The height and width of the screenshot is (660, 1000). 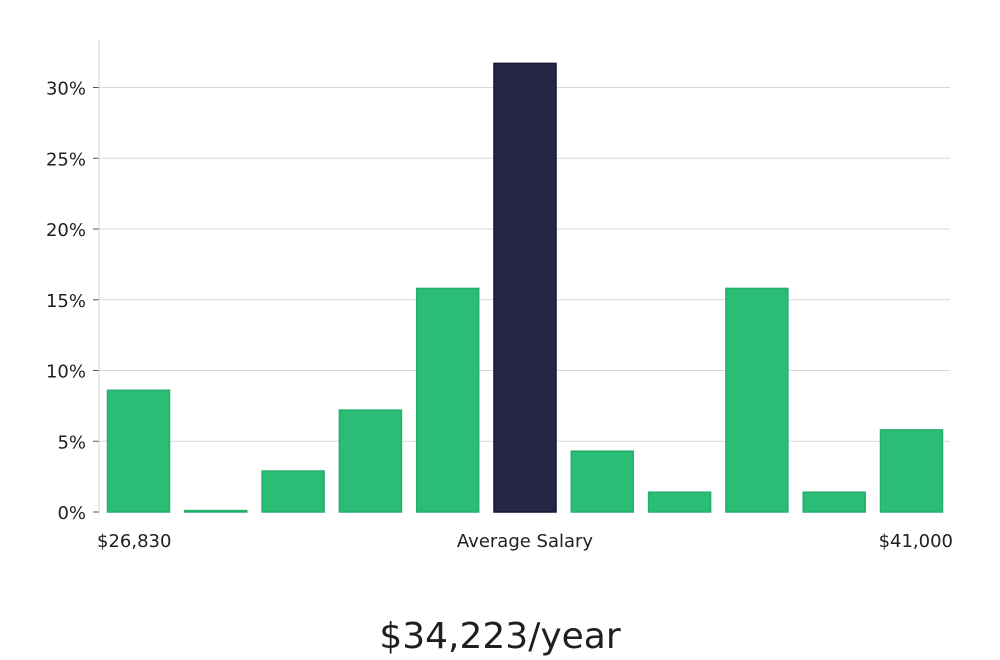 I want to click on y-tick-label: 20%, so click(x=66, y=230).